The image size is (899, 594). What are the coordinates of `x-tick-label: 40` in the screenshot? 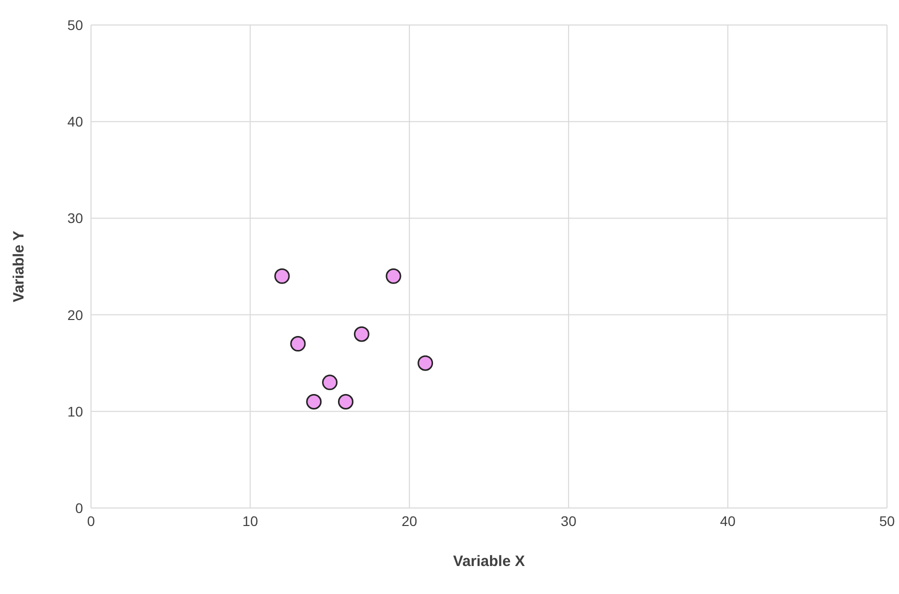 It's located at (728, 520).